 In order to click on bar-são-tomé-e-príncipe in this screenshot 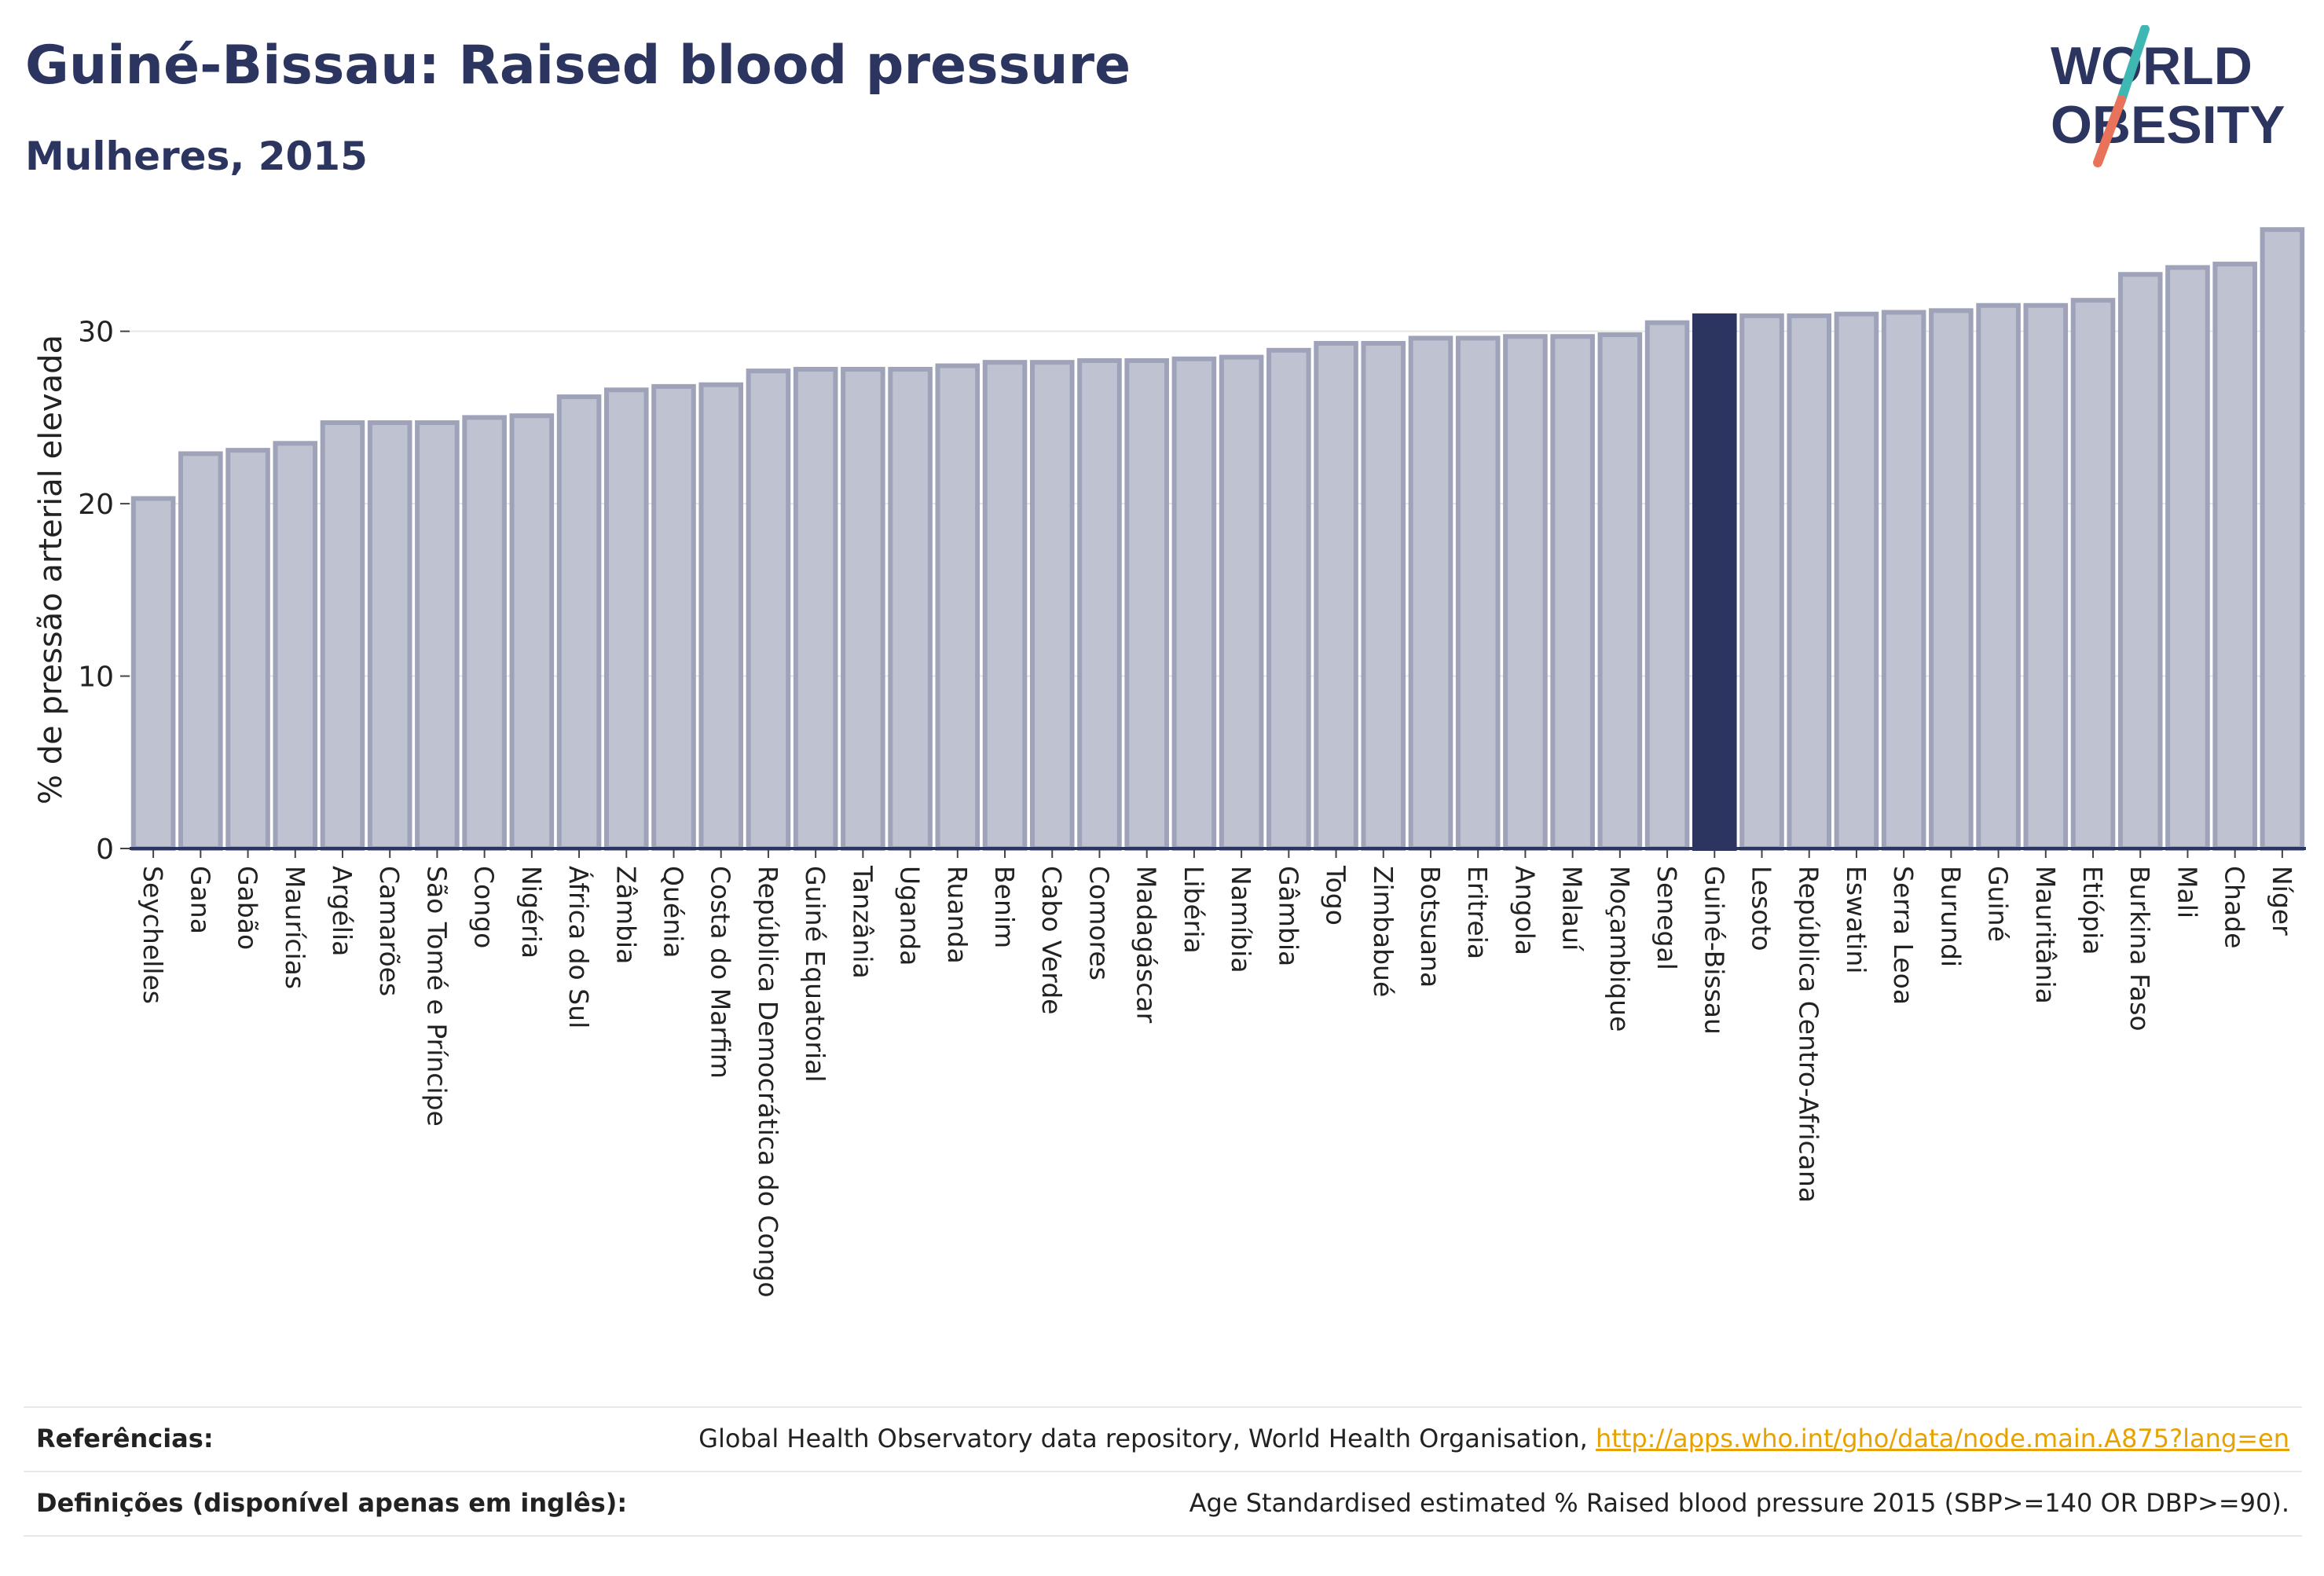, I will do `click(437, 635)`.